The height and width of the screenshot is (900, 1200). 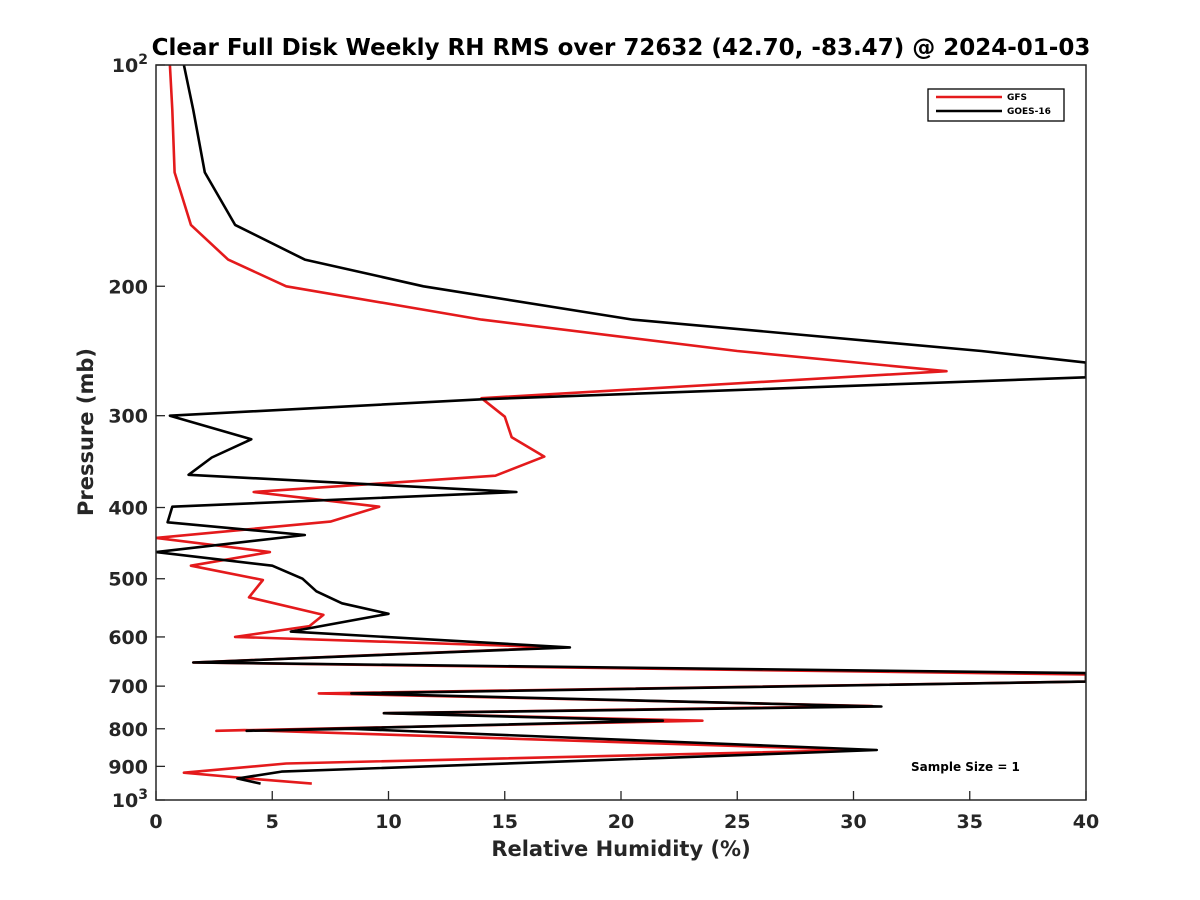 I want to click on legend-label-goes16: GOES-16, so click(x=1029, y=112).